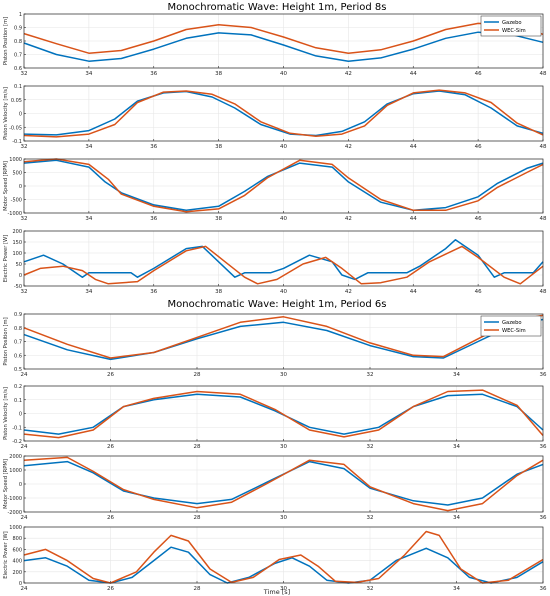 The width and height of the screenshot is (550, 596). What do you see at coordinates (277, 304) in the screenshot?
I see `group-title-period-6s: Monochromatic Wave: Height 1m, Period 6s` at bounding box center [277, 304].